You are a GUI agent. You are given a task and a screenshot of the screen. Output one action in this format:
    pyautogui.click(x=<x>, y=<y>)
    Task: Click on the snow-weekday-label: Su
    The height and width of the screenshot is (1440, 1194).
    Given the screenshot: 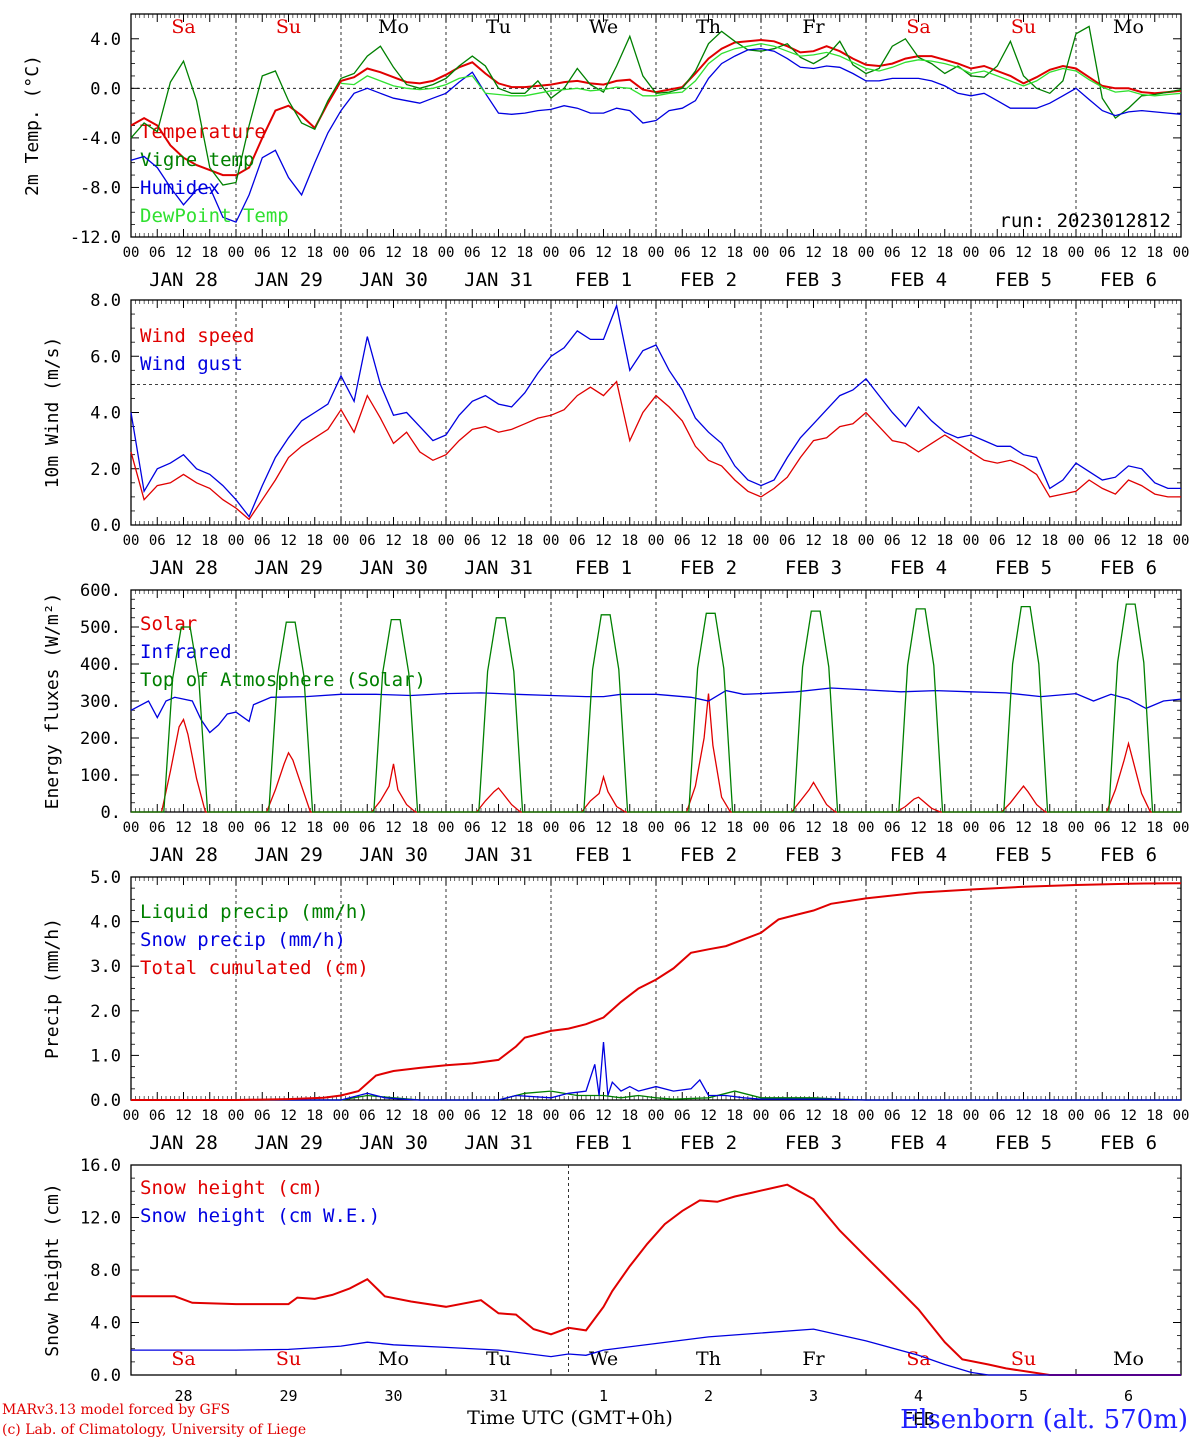 What is the action you would take?
    pyautogui.click(x=288, y=1359)
    